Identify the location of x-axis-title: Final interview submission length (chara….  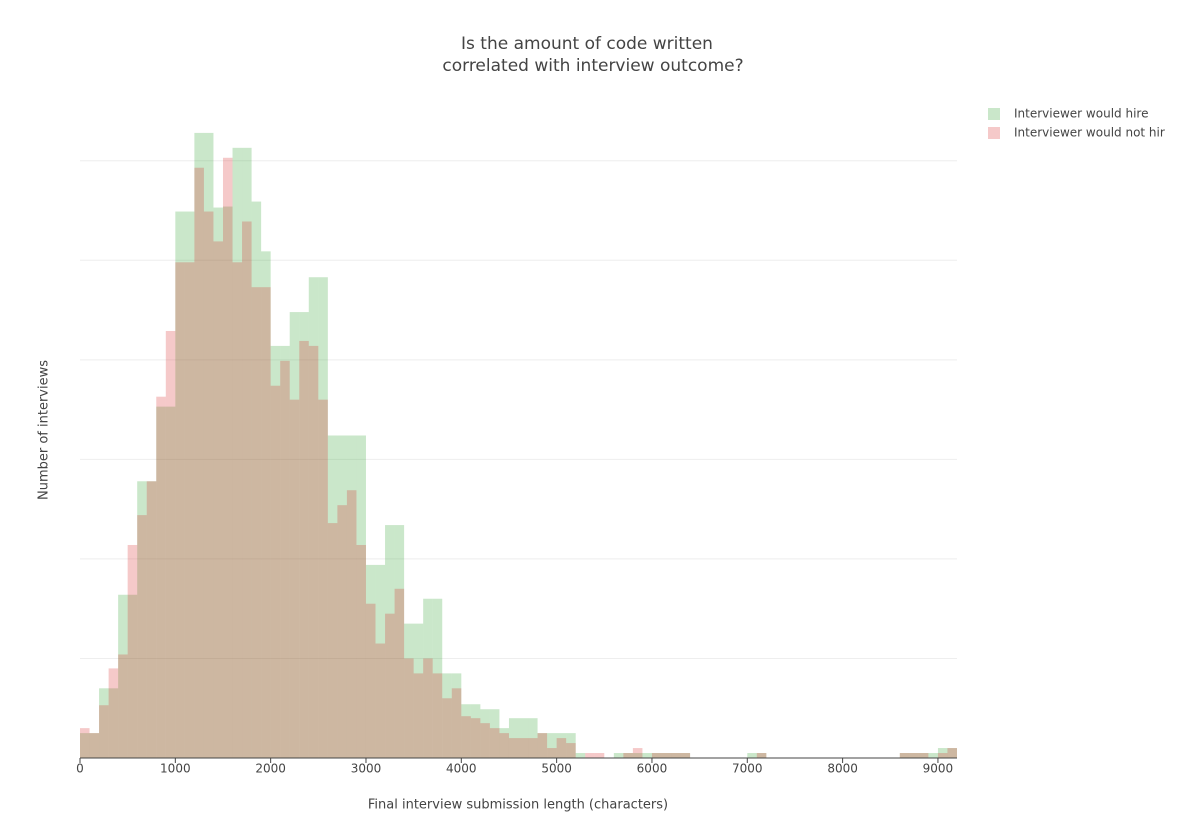
(518, 805).